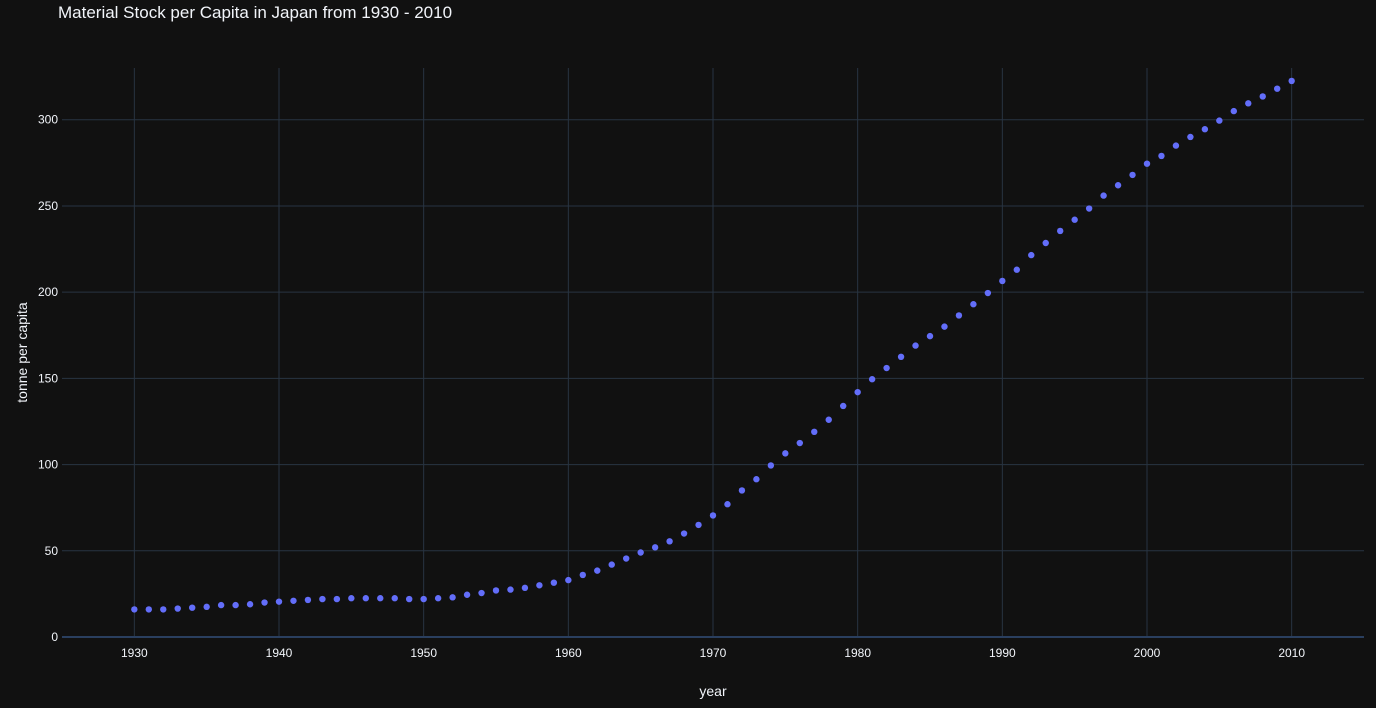  What do you see at coordinates (48, 465) in the screenshot?
I see `y-tick-label: 100` at bounding box center [48, 465].